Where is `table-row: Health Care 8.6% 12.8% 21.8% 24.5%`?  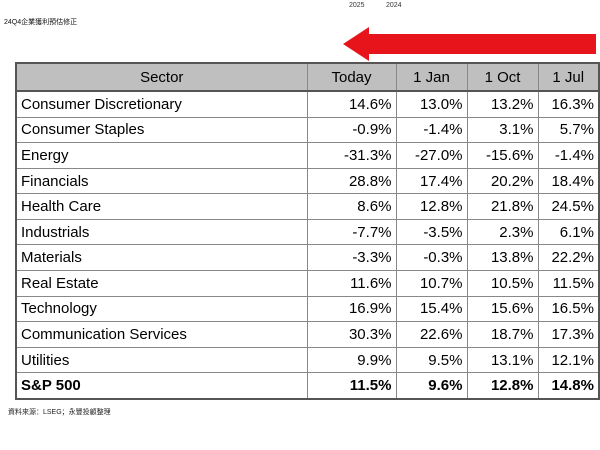 table-row: Health Care 8.6% 12.8% 21.8% 24.5% is located at coordinates (307, 206).